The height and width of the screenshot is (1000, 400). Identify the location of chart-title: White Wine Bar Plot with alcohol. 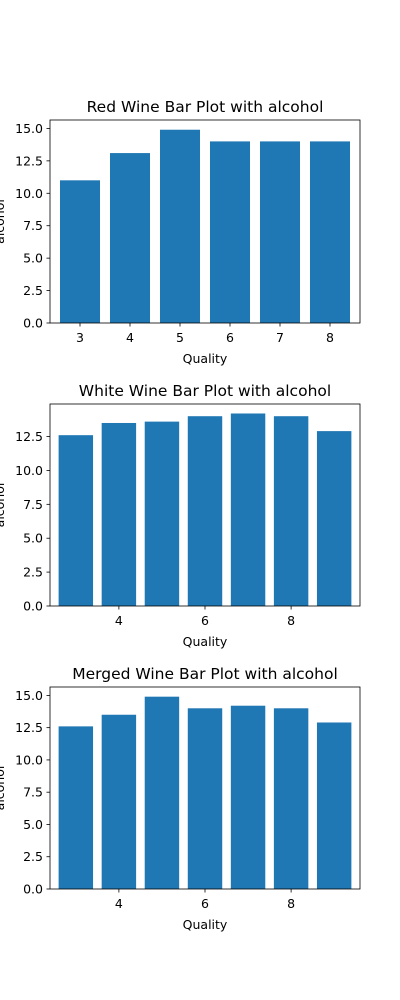
(205, 391).